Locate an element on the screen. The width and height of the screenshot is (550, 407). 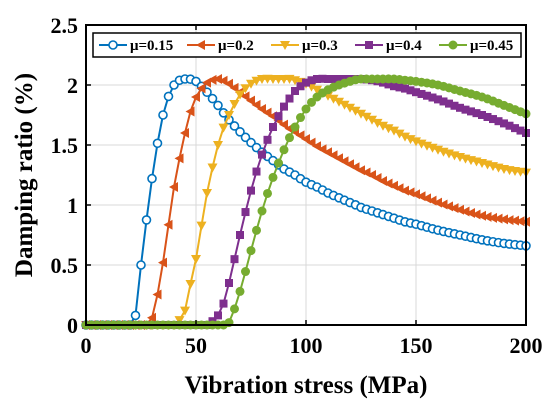
y-tick-label: 2 is located at coordinates (72, 85).